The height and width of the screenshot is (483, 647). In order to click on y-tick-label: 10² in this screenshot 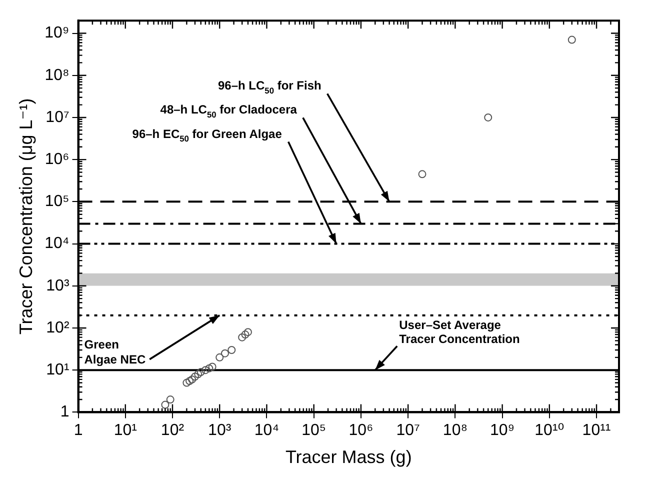, I will do `click(58, 327)`.